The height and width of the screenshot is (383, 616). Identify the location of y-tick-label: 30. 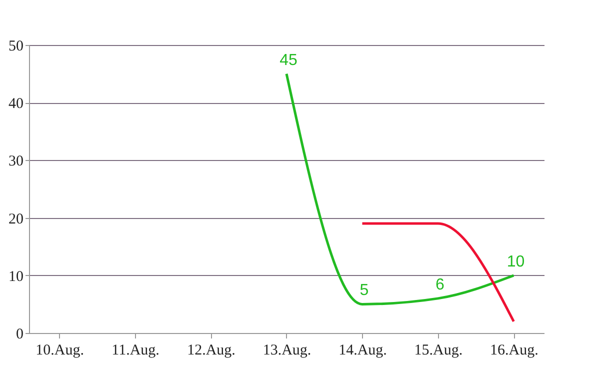
(16, 162).